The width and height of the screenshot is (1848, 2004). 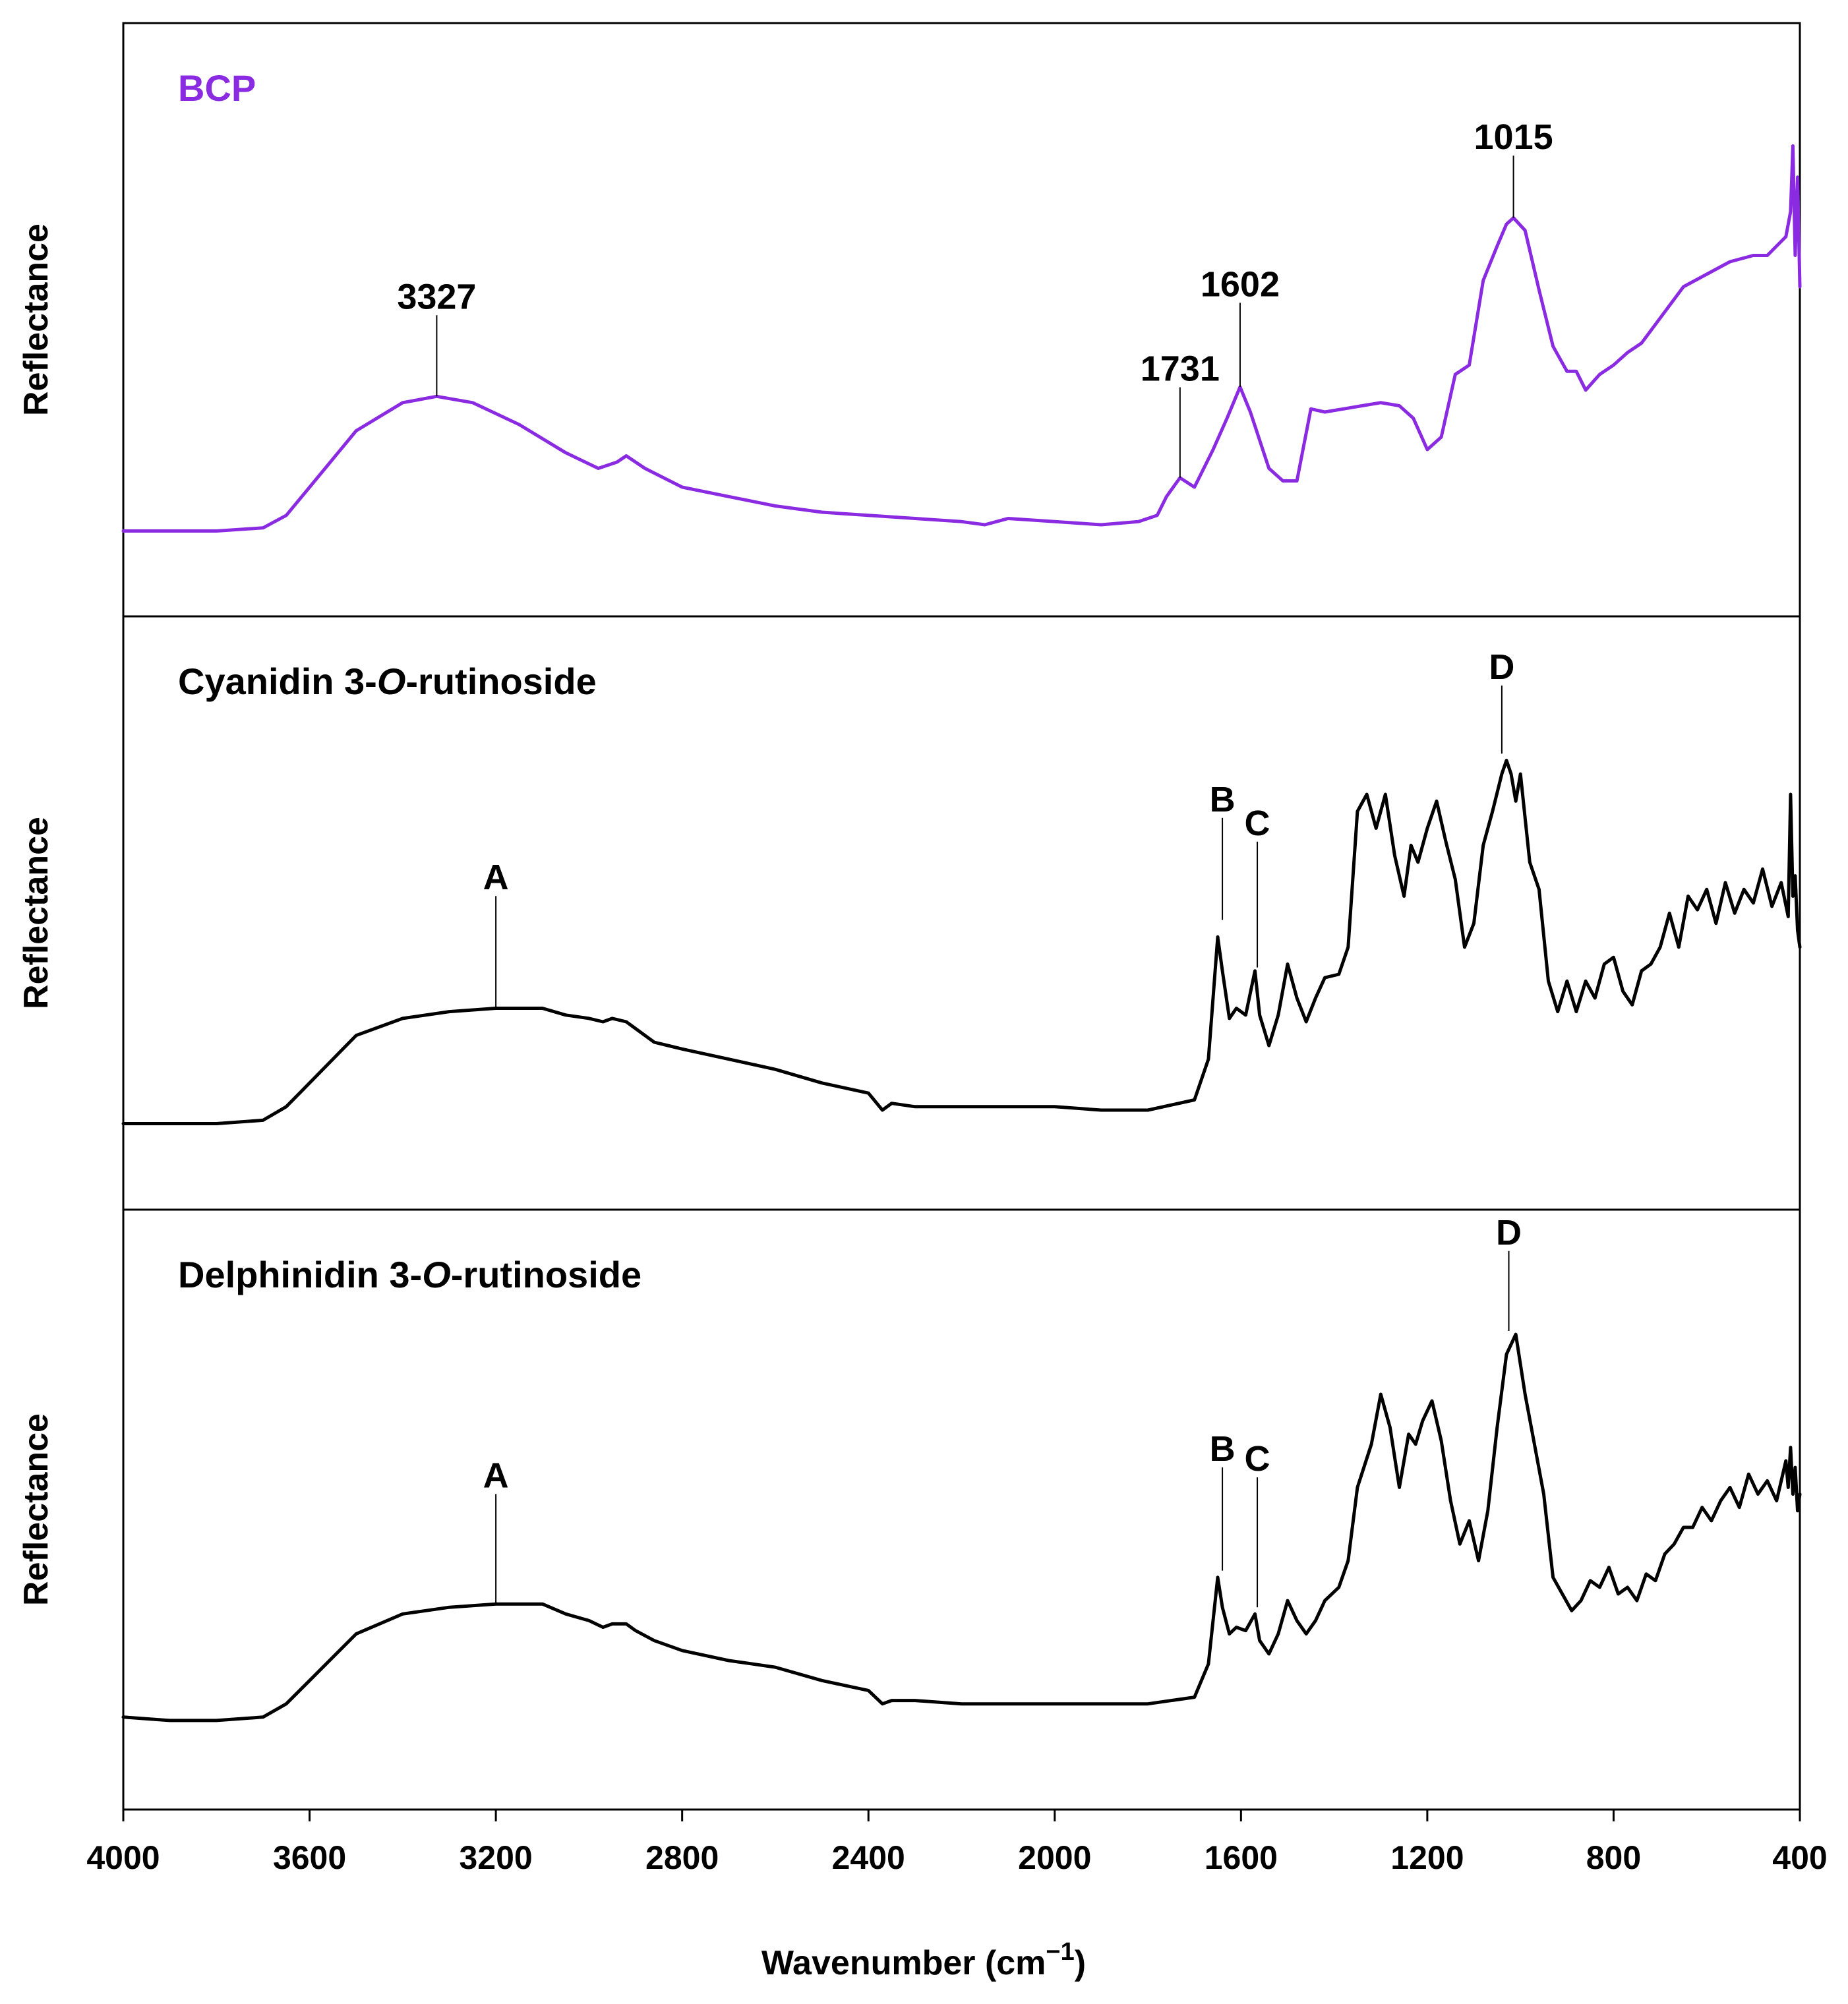 I want to click on x-axis: 4000 3600 3200 2800 2400 2000 1600 1200 800 400, so click(x=957, y=1843).